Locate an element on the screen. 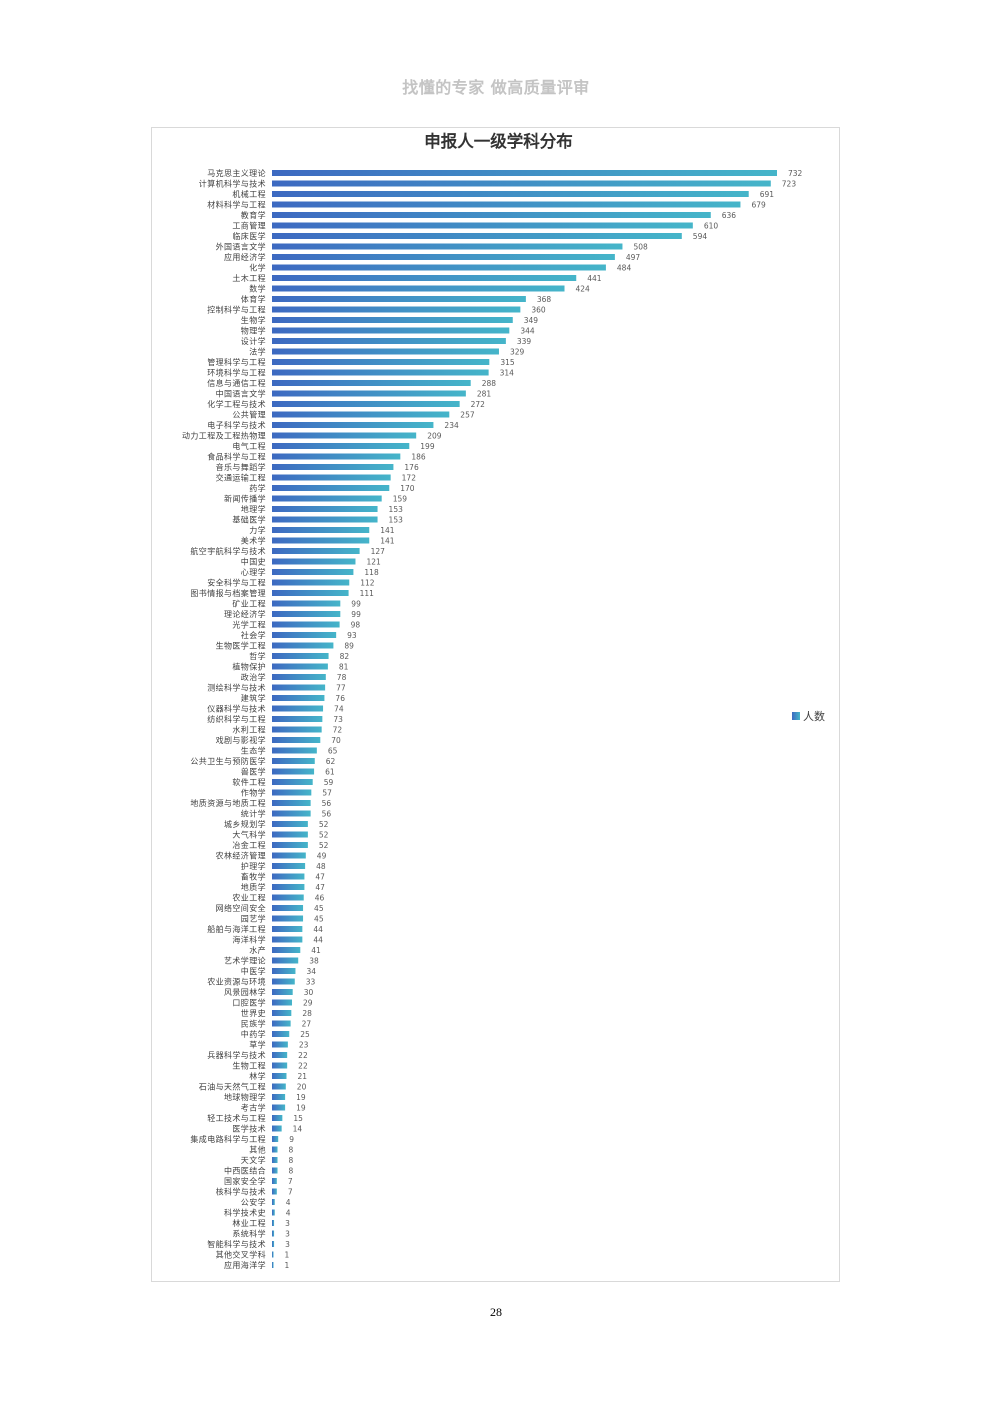  value-label: 329 is located at coordinates (517, 351).